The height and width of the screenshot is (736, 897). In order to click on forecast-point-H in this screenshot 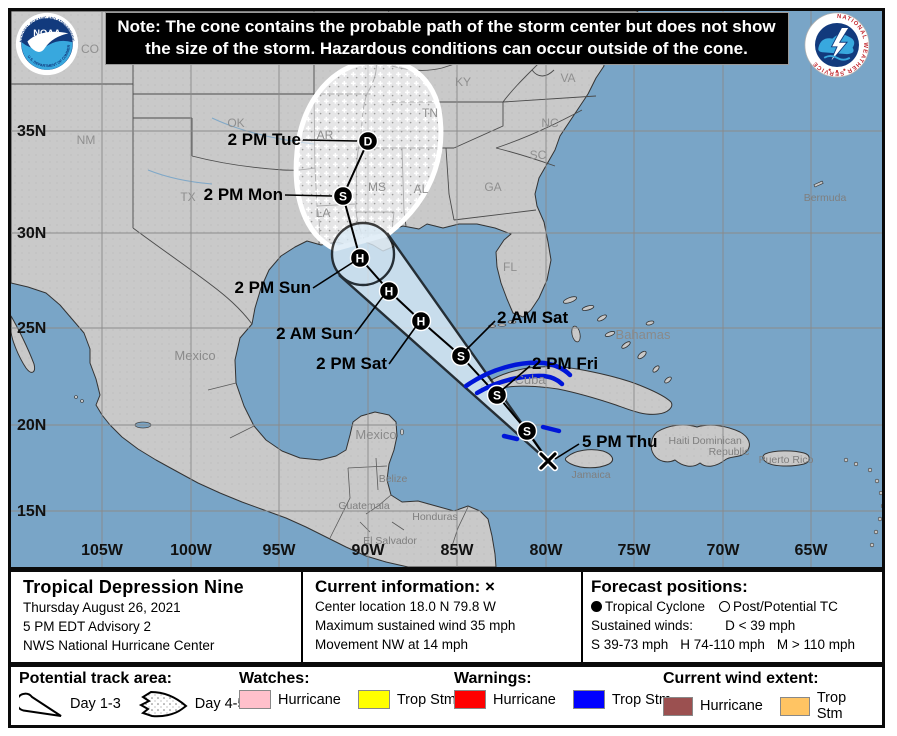, I will do `click(360, 258)`.